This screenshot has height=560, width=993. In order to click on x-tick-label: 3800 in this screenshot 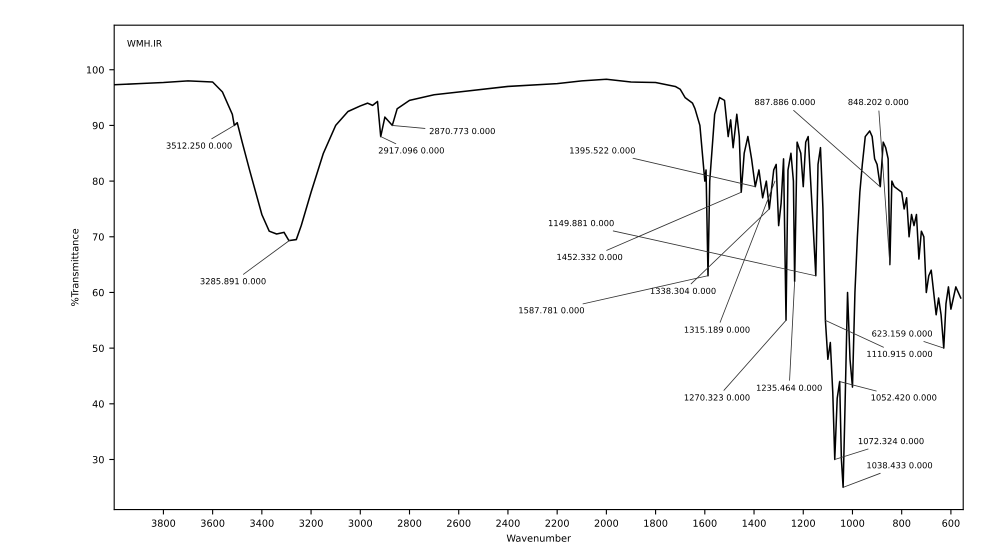, I will do `click(164, 523)`.